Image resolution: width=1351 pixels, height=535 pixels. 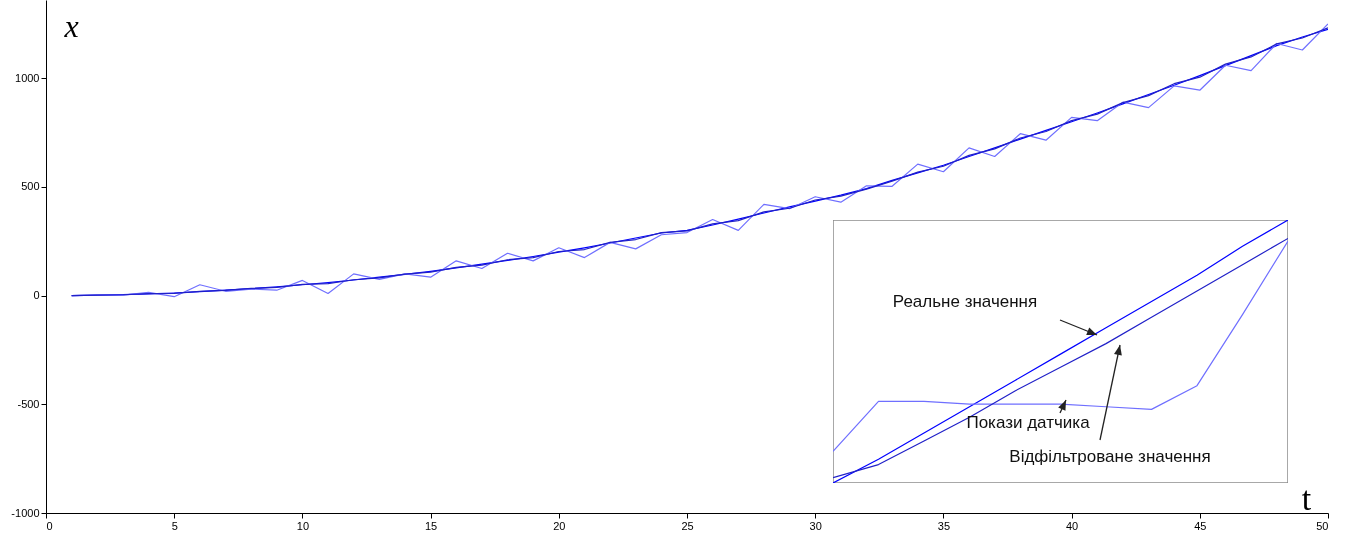 What do you see at coordinates (944, 525) in the screenshot?
I see `x-tick-label: 35` at bounding box center [944, 525].